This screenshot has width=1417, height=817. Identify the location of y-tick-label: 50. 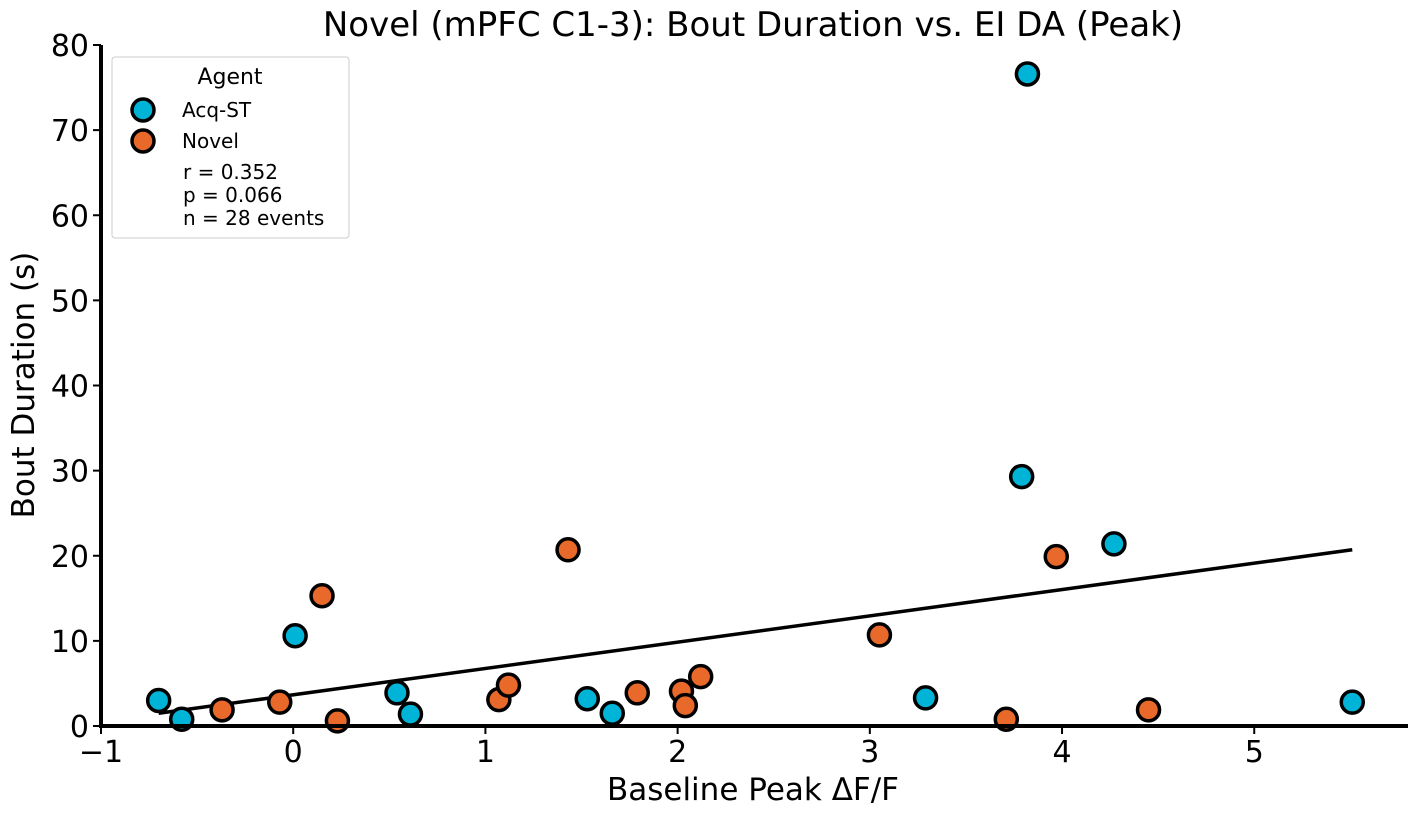
(70, 301).